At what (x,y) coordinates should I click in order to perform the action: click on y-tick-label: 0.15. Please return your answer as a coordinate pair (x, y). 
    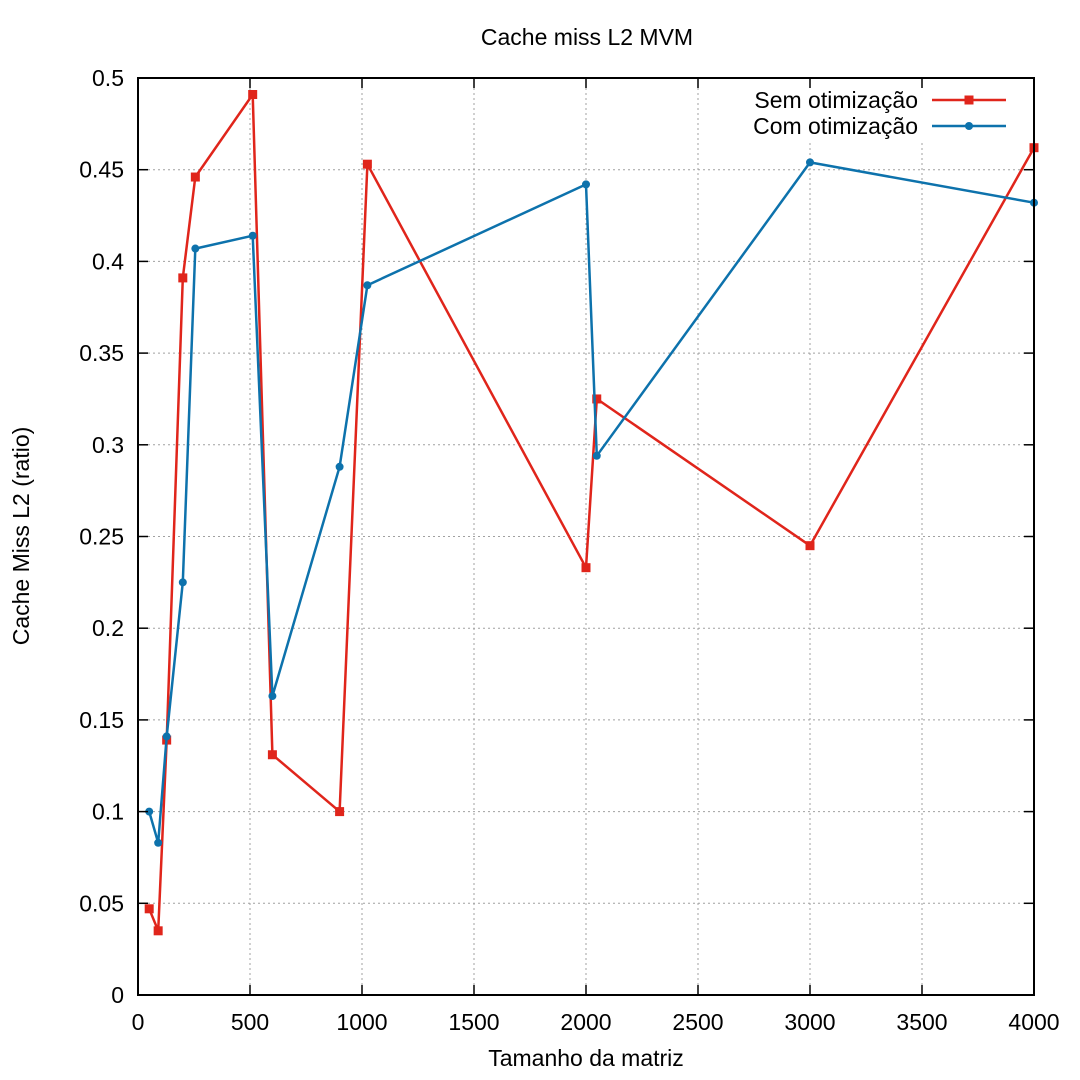
    Looking at the image, I should click on (101, 720).